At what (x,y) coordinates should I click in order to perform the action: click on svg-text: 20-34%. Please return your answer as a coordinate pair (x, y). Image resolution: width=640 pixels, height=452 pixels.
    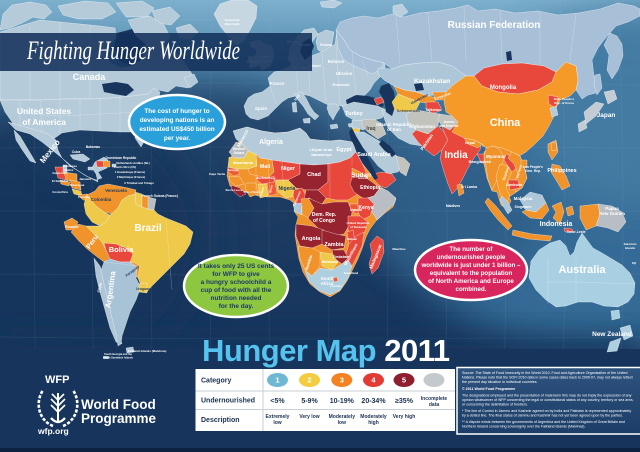
    Looking at the image, I should click on (373, 401).